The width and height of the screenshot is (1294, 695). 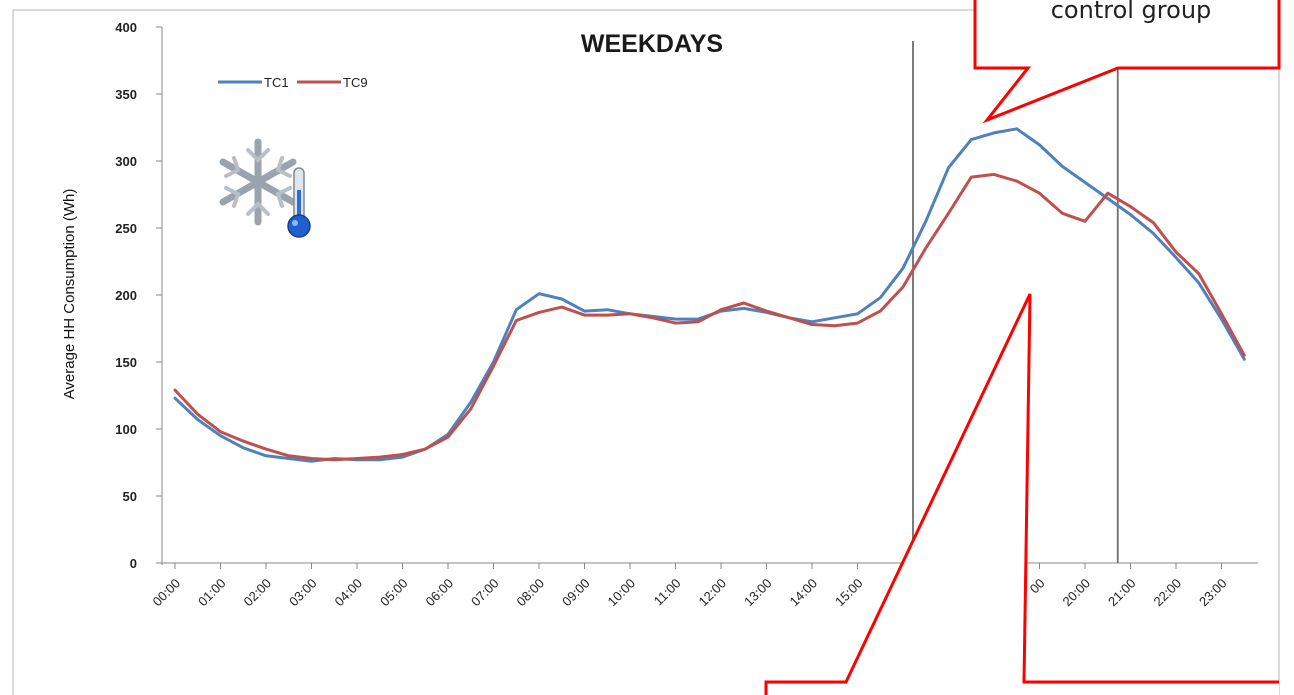 I want to click on x-tick-label: 02:00, so click(x=258, y=593).